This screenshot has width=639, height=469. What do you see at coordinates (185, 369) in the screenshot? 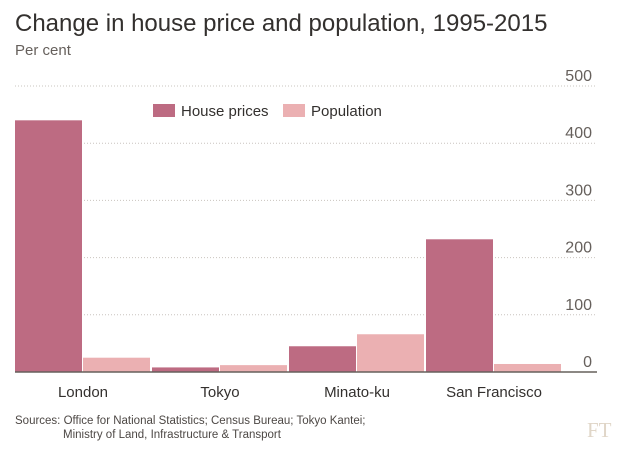
I see `bar-house-prices-tokyo` at bounding box center [185, 369].